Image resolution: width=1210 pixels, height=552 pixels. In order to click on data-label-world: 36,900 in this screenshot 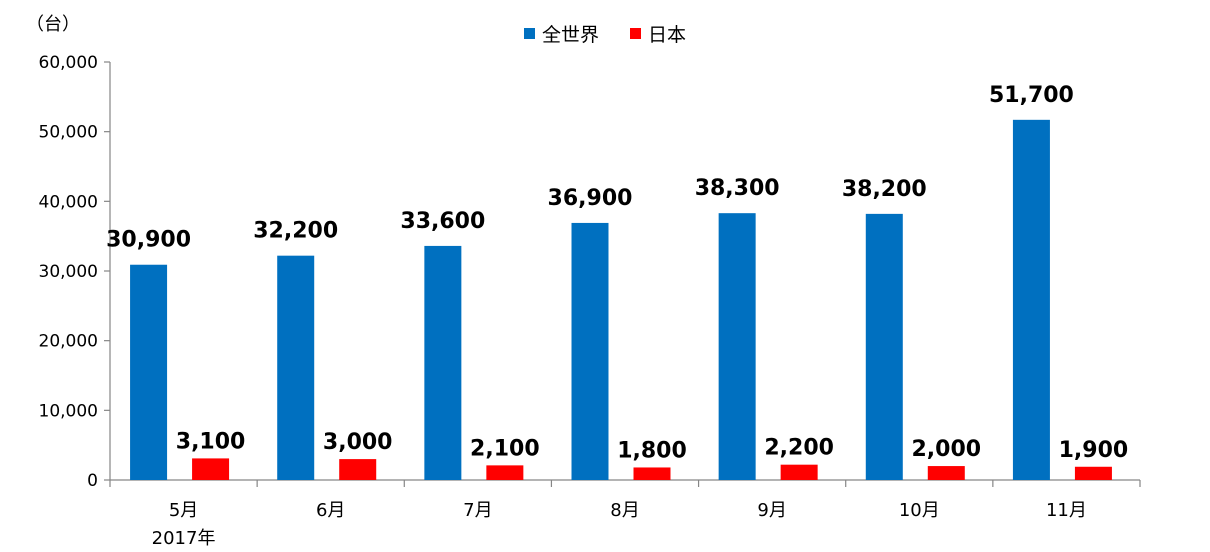, I will do `click(590, 198)`.